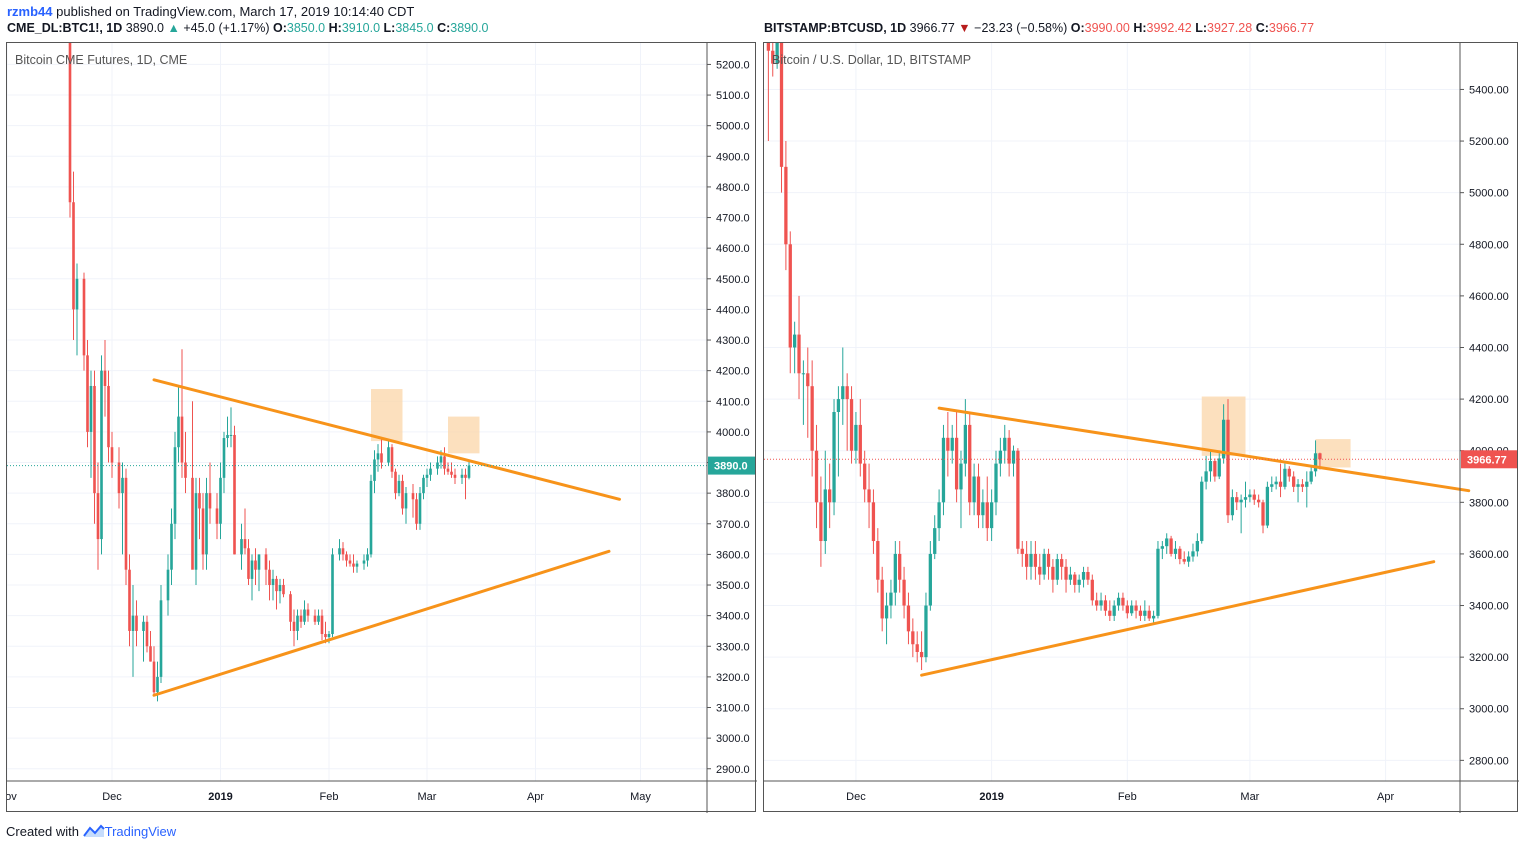  Describe the element at coordinates (733, 739) in the screenshot. I see `left-y-tick-label: 3000.0` at that location.